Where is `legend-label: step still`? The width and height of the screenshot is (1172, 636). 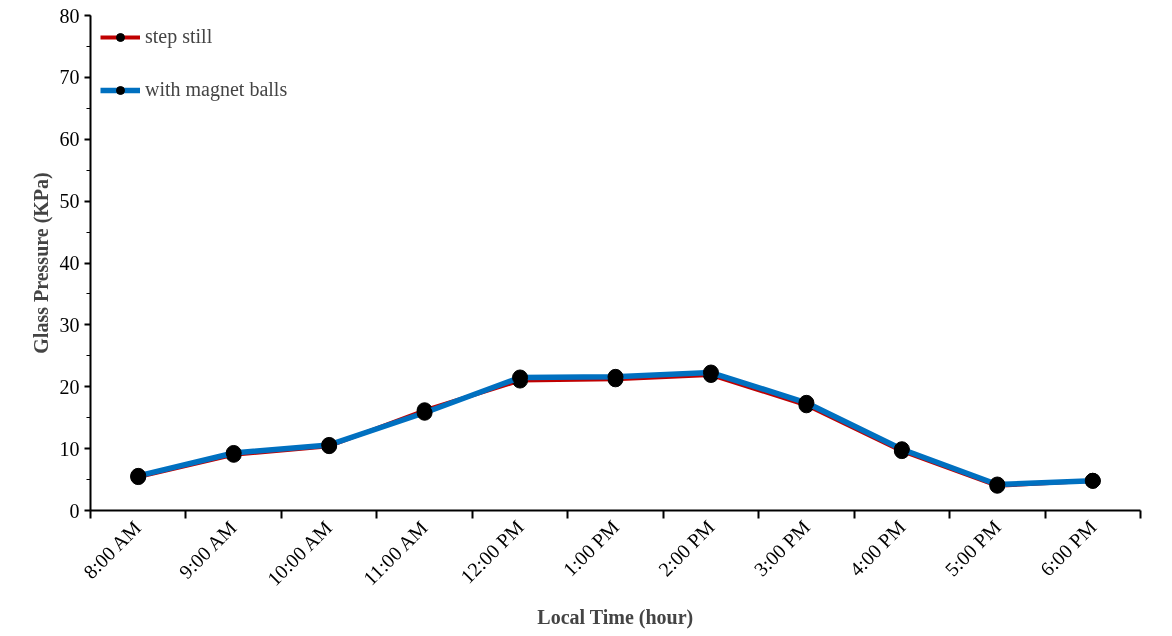 legend-label: step still is located at coordinates (179, 36).